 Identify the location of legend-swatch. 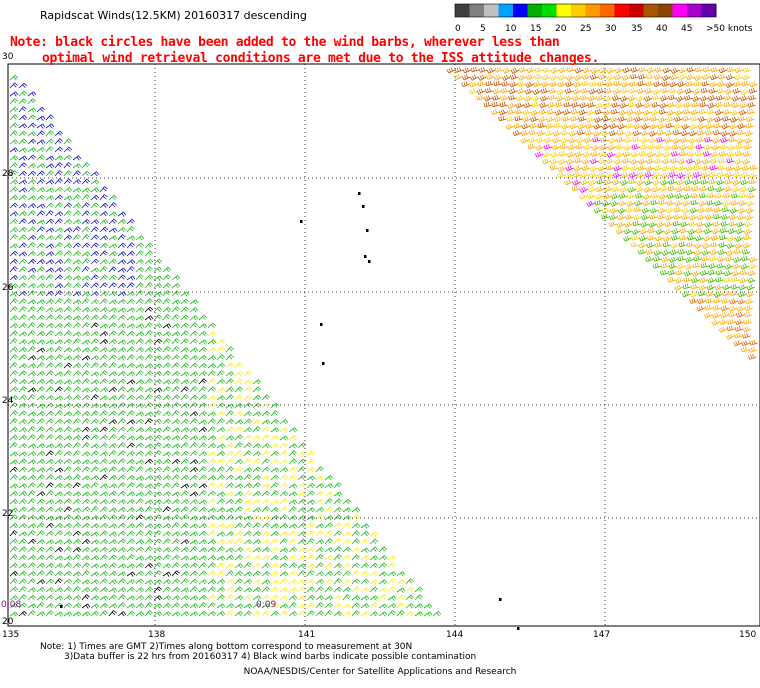
(694, 10).